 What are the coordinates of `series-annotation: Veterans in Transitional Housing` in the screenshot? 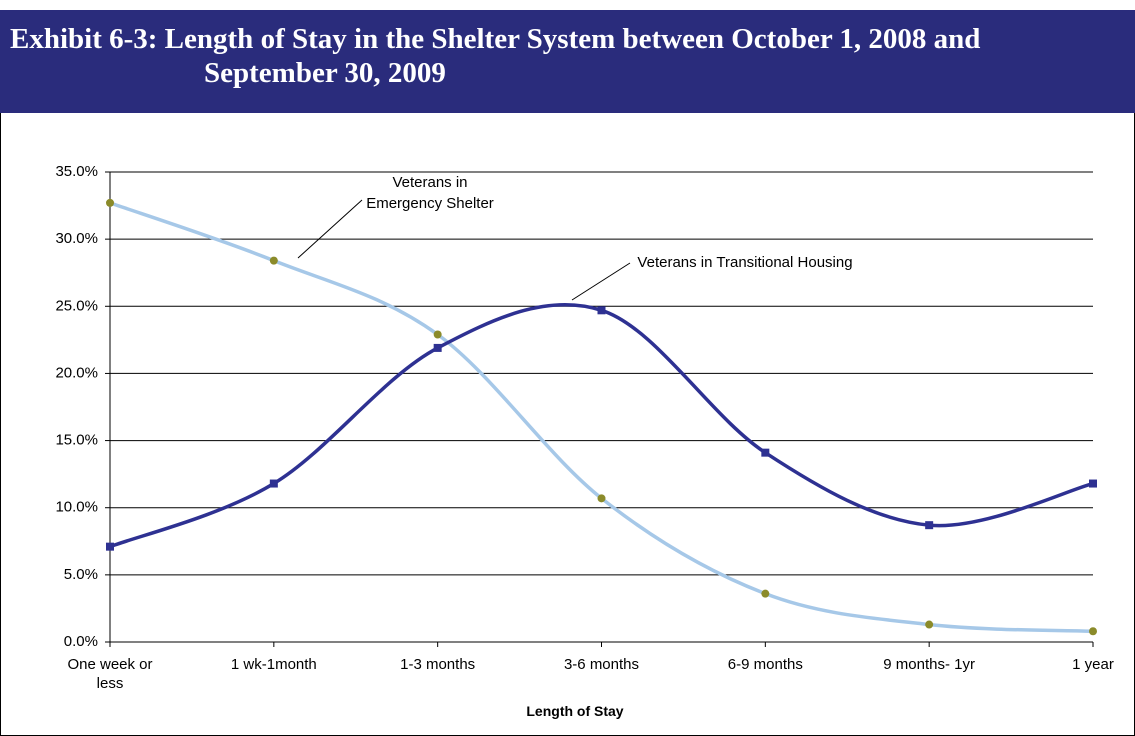 It's located at (745, 262).